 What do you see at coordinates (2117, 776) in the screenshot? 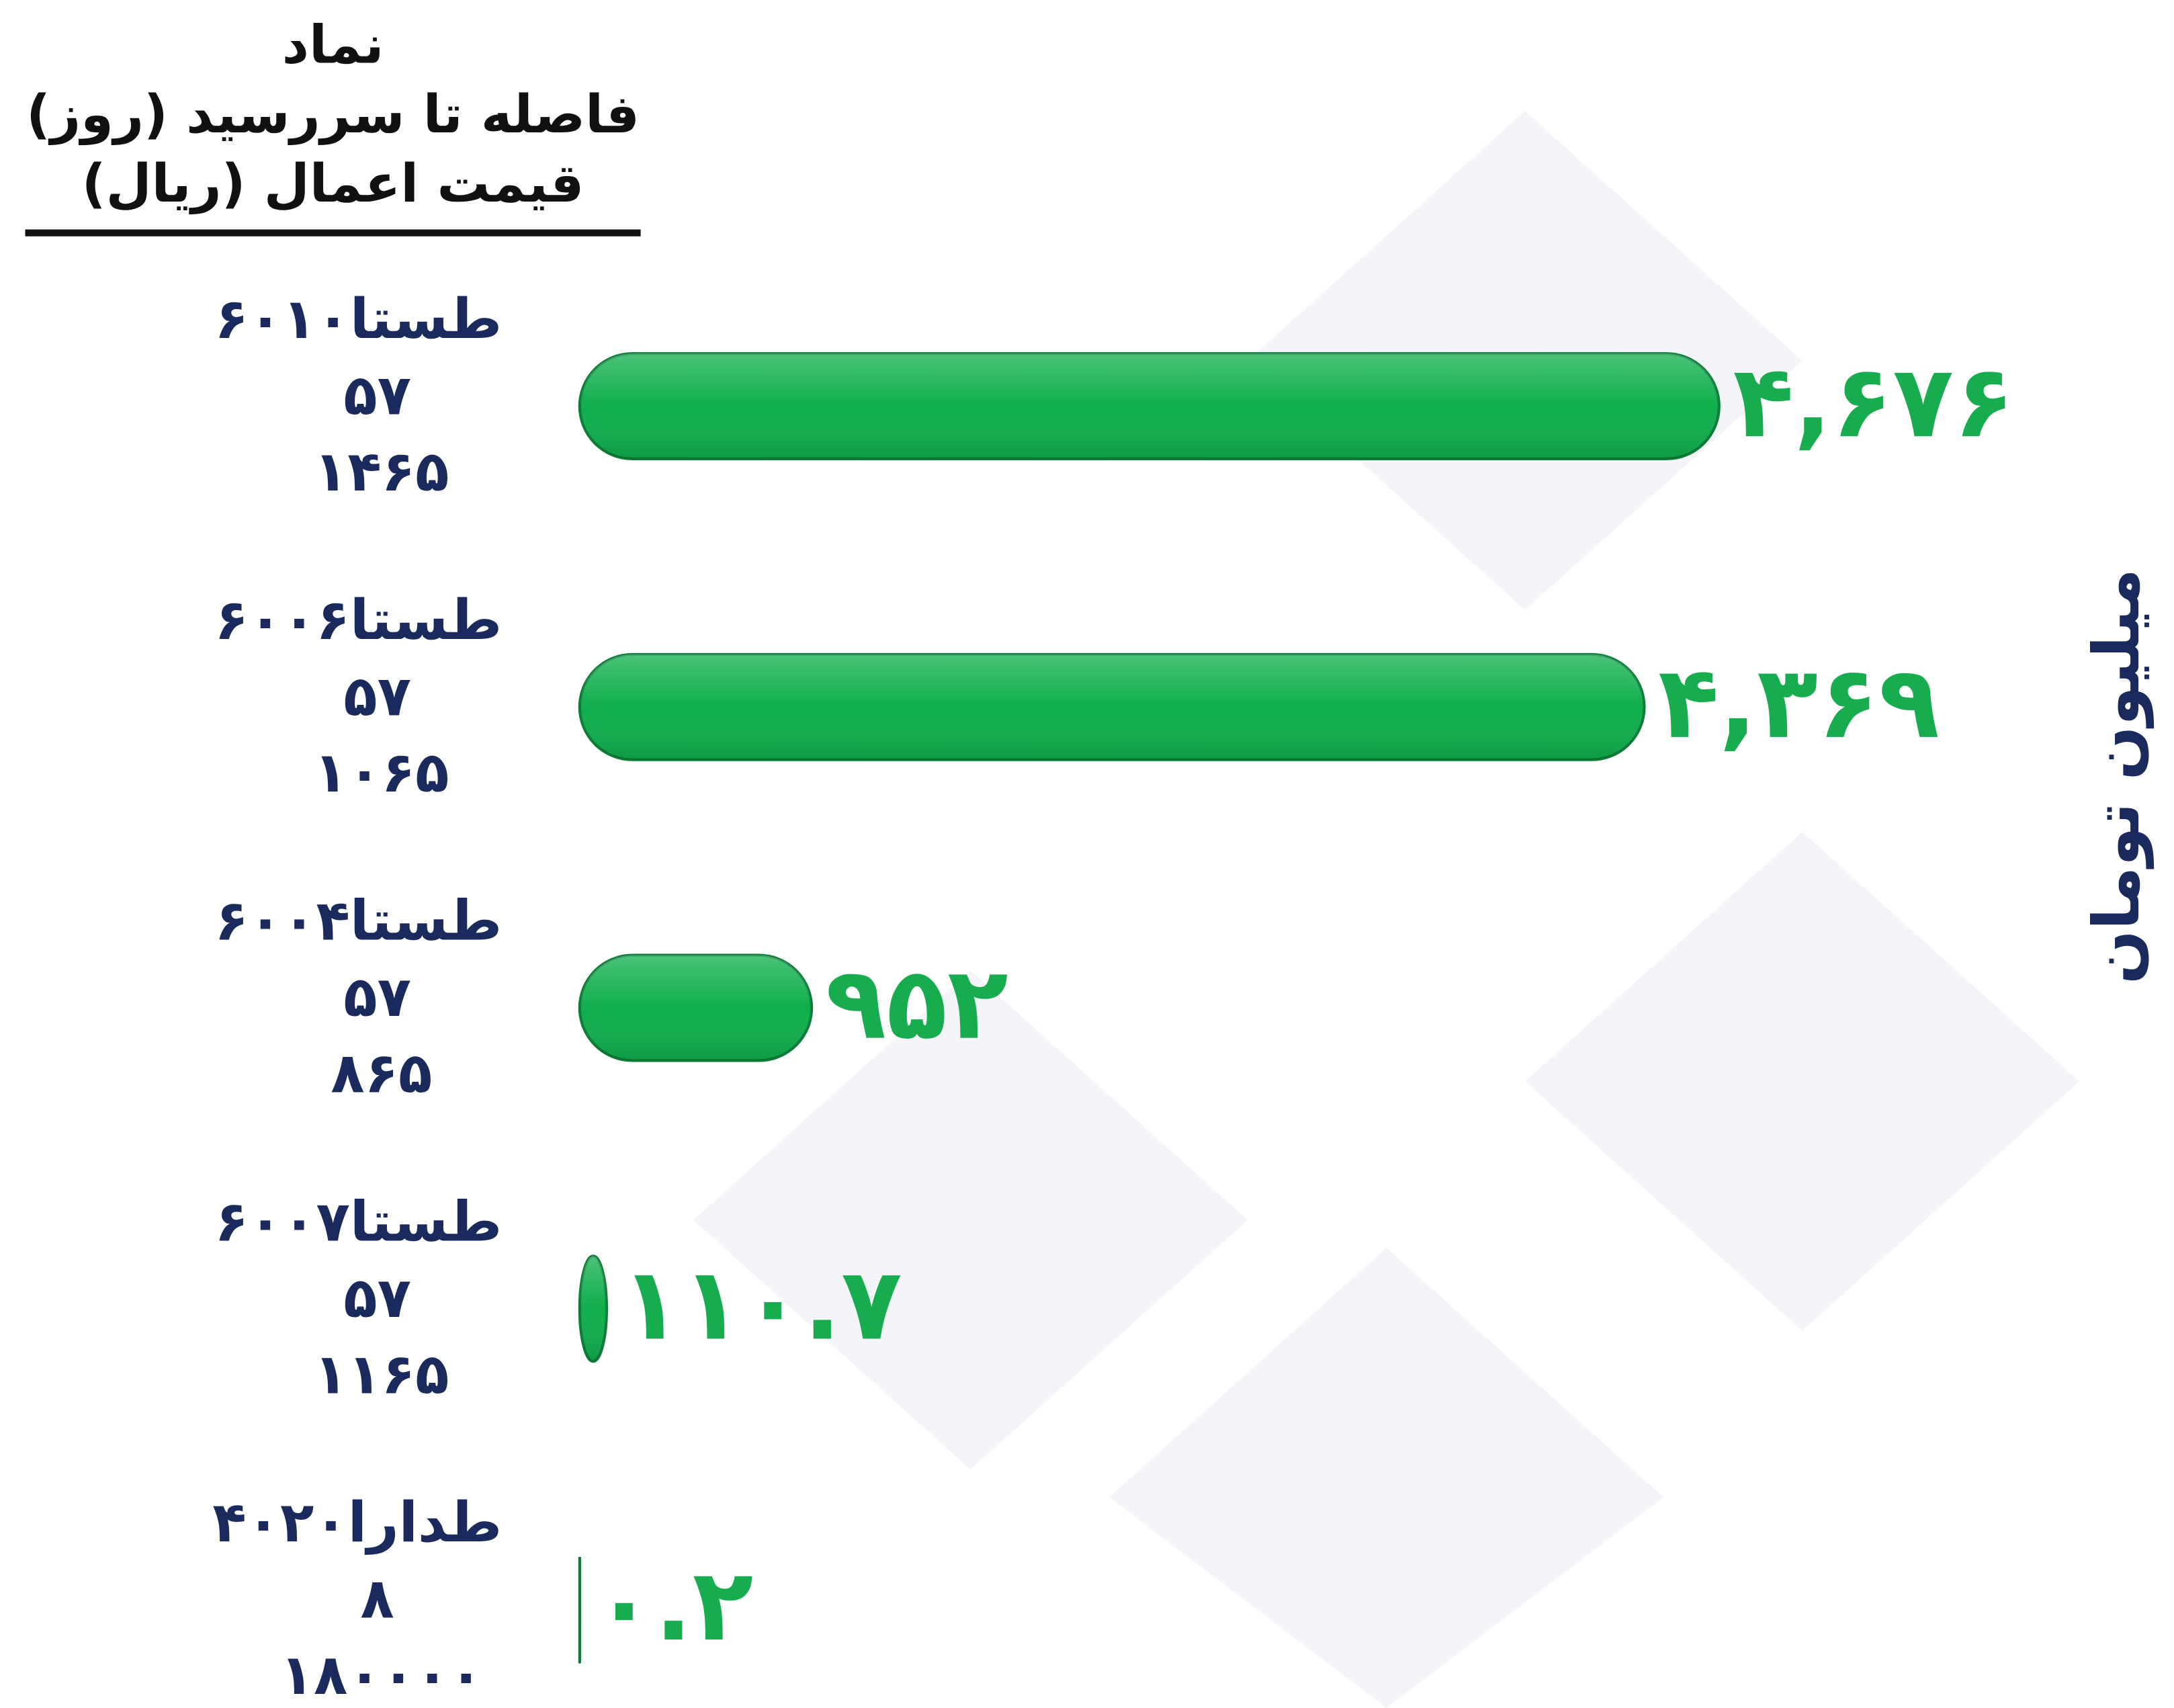
I see `axis-label: میلیون تومان` at bounding box center [2117, 776].